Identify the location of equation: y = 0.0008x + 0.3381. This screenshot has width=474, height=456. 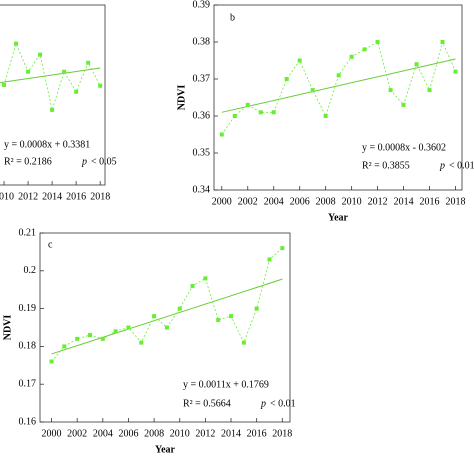
(47, 144).